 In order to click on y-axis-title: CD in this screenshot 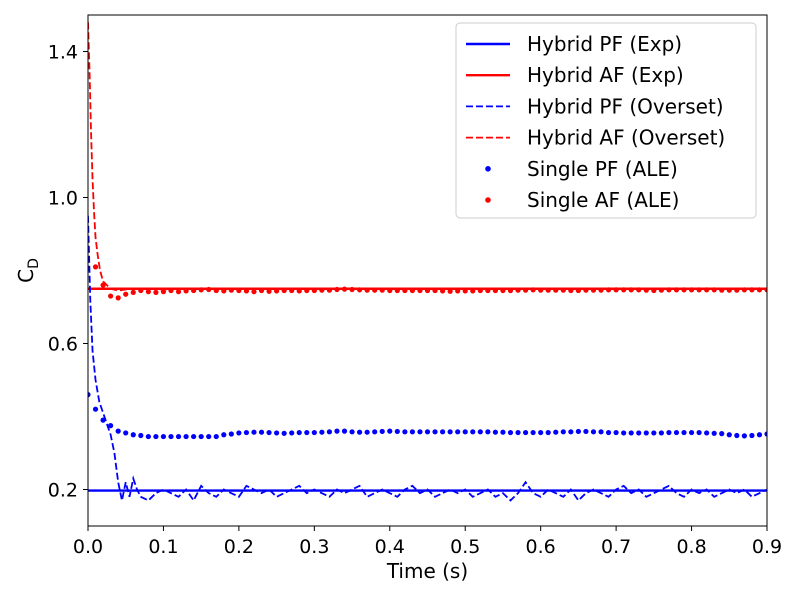, I will do `click(28, 270)`.